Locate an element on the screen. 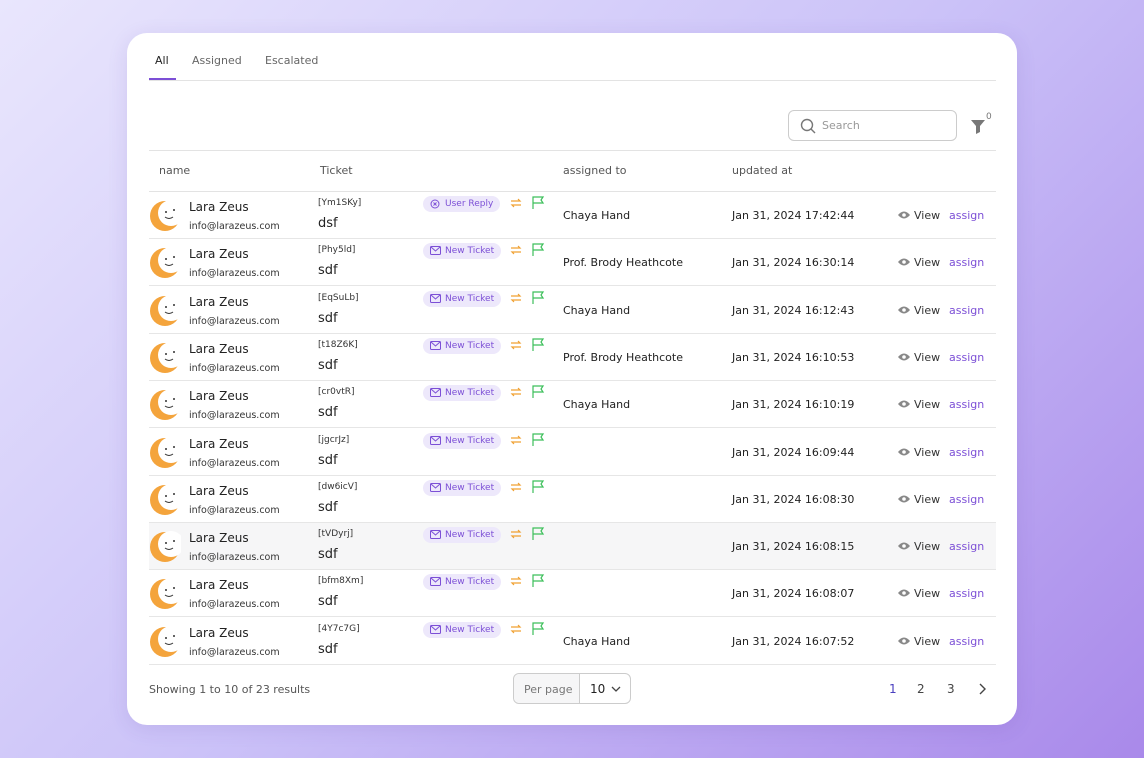 The image size is (1144, 758). customer-name: Lara Zeus is located at coordinates (219, 538).